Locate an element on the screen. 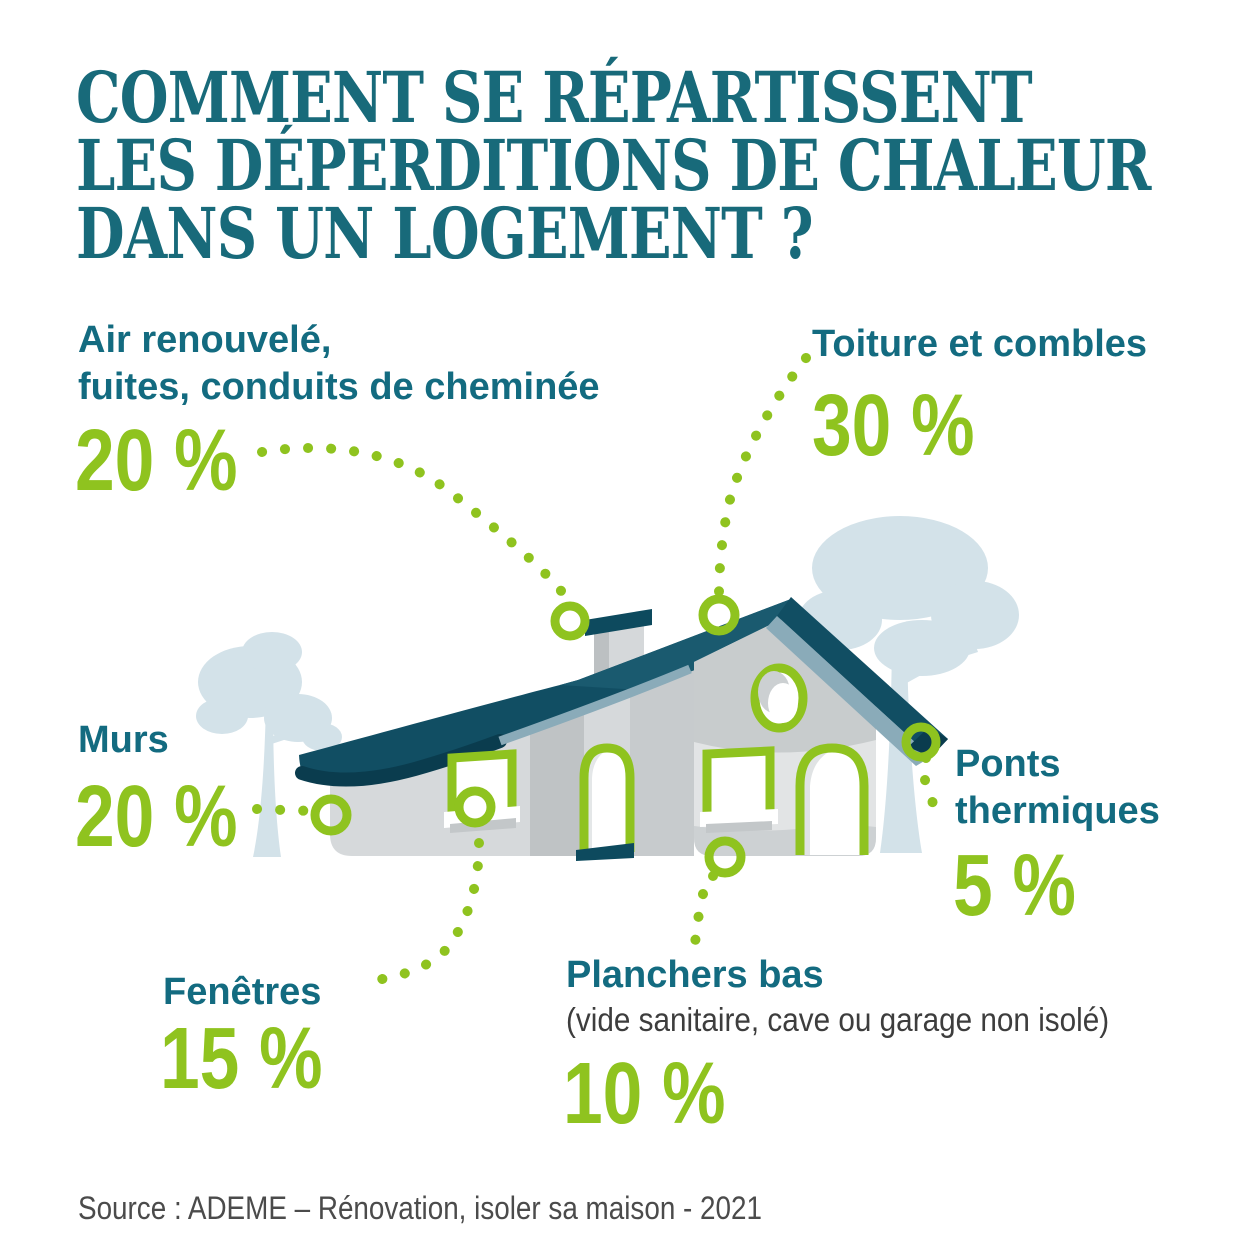 The width and height of the screenshot is (1250, 1250). title-line-2: LES DÉPERDITIONS DE CHALEUR is located at coordinates (613, 165).